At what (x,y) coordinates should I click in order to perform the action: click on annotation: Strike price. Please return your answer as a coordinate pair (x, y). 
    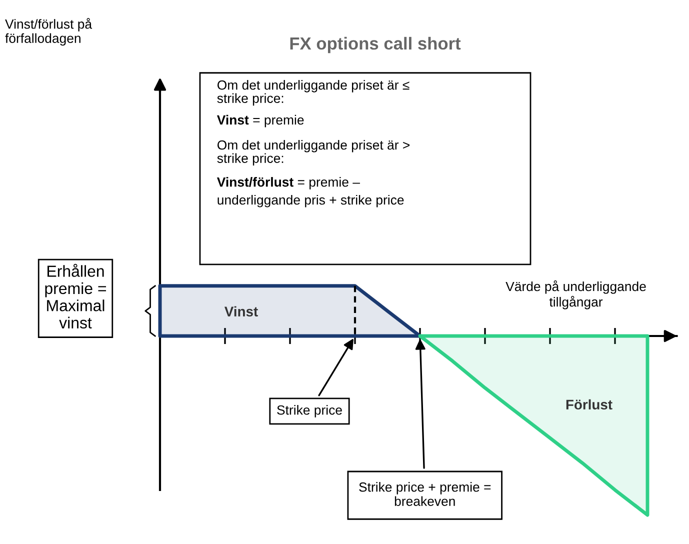
    Looking at the image, I should click on (309, 411).